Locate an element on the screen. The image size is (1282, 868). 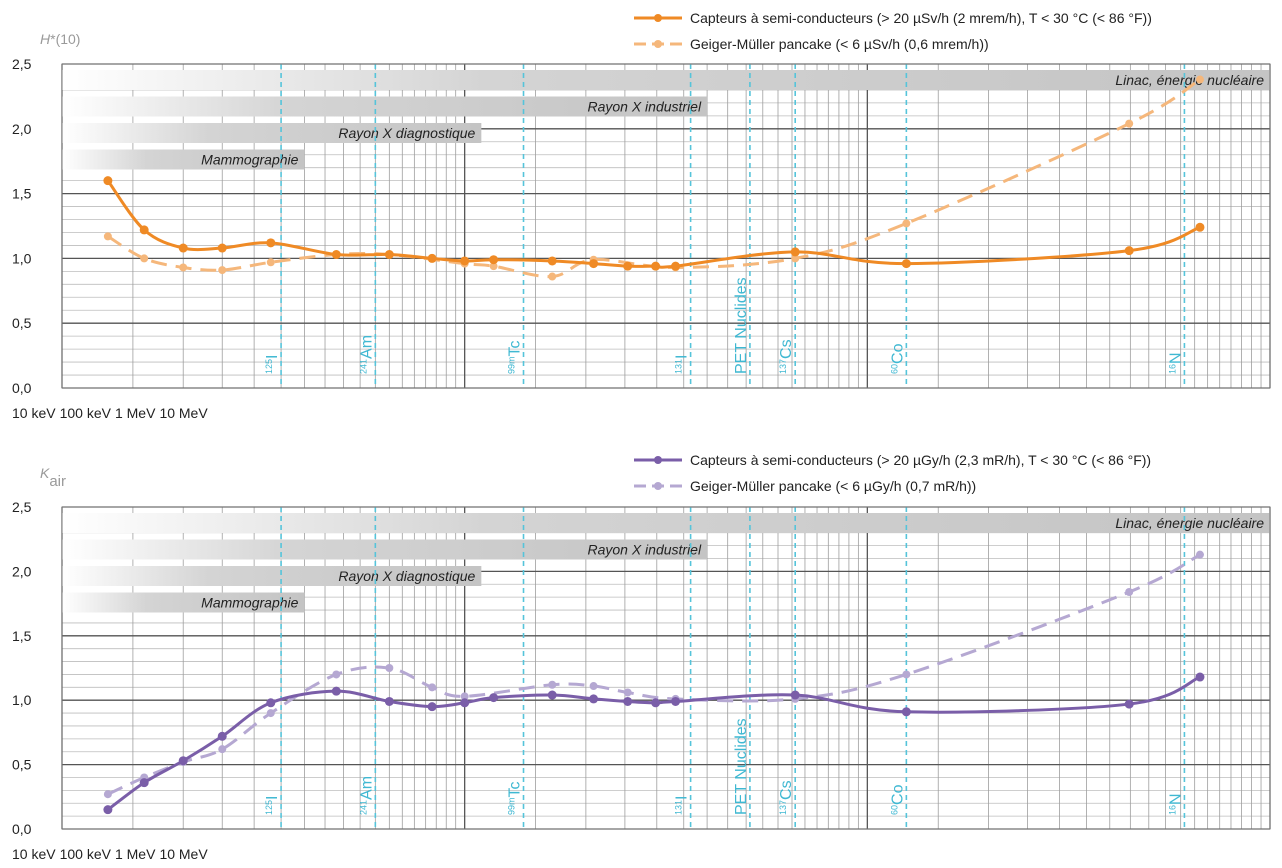
nuclide-label: 99mTc is located at coordinates (515, 798).